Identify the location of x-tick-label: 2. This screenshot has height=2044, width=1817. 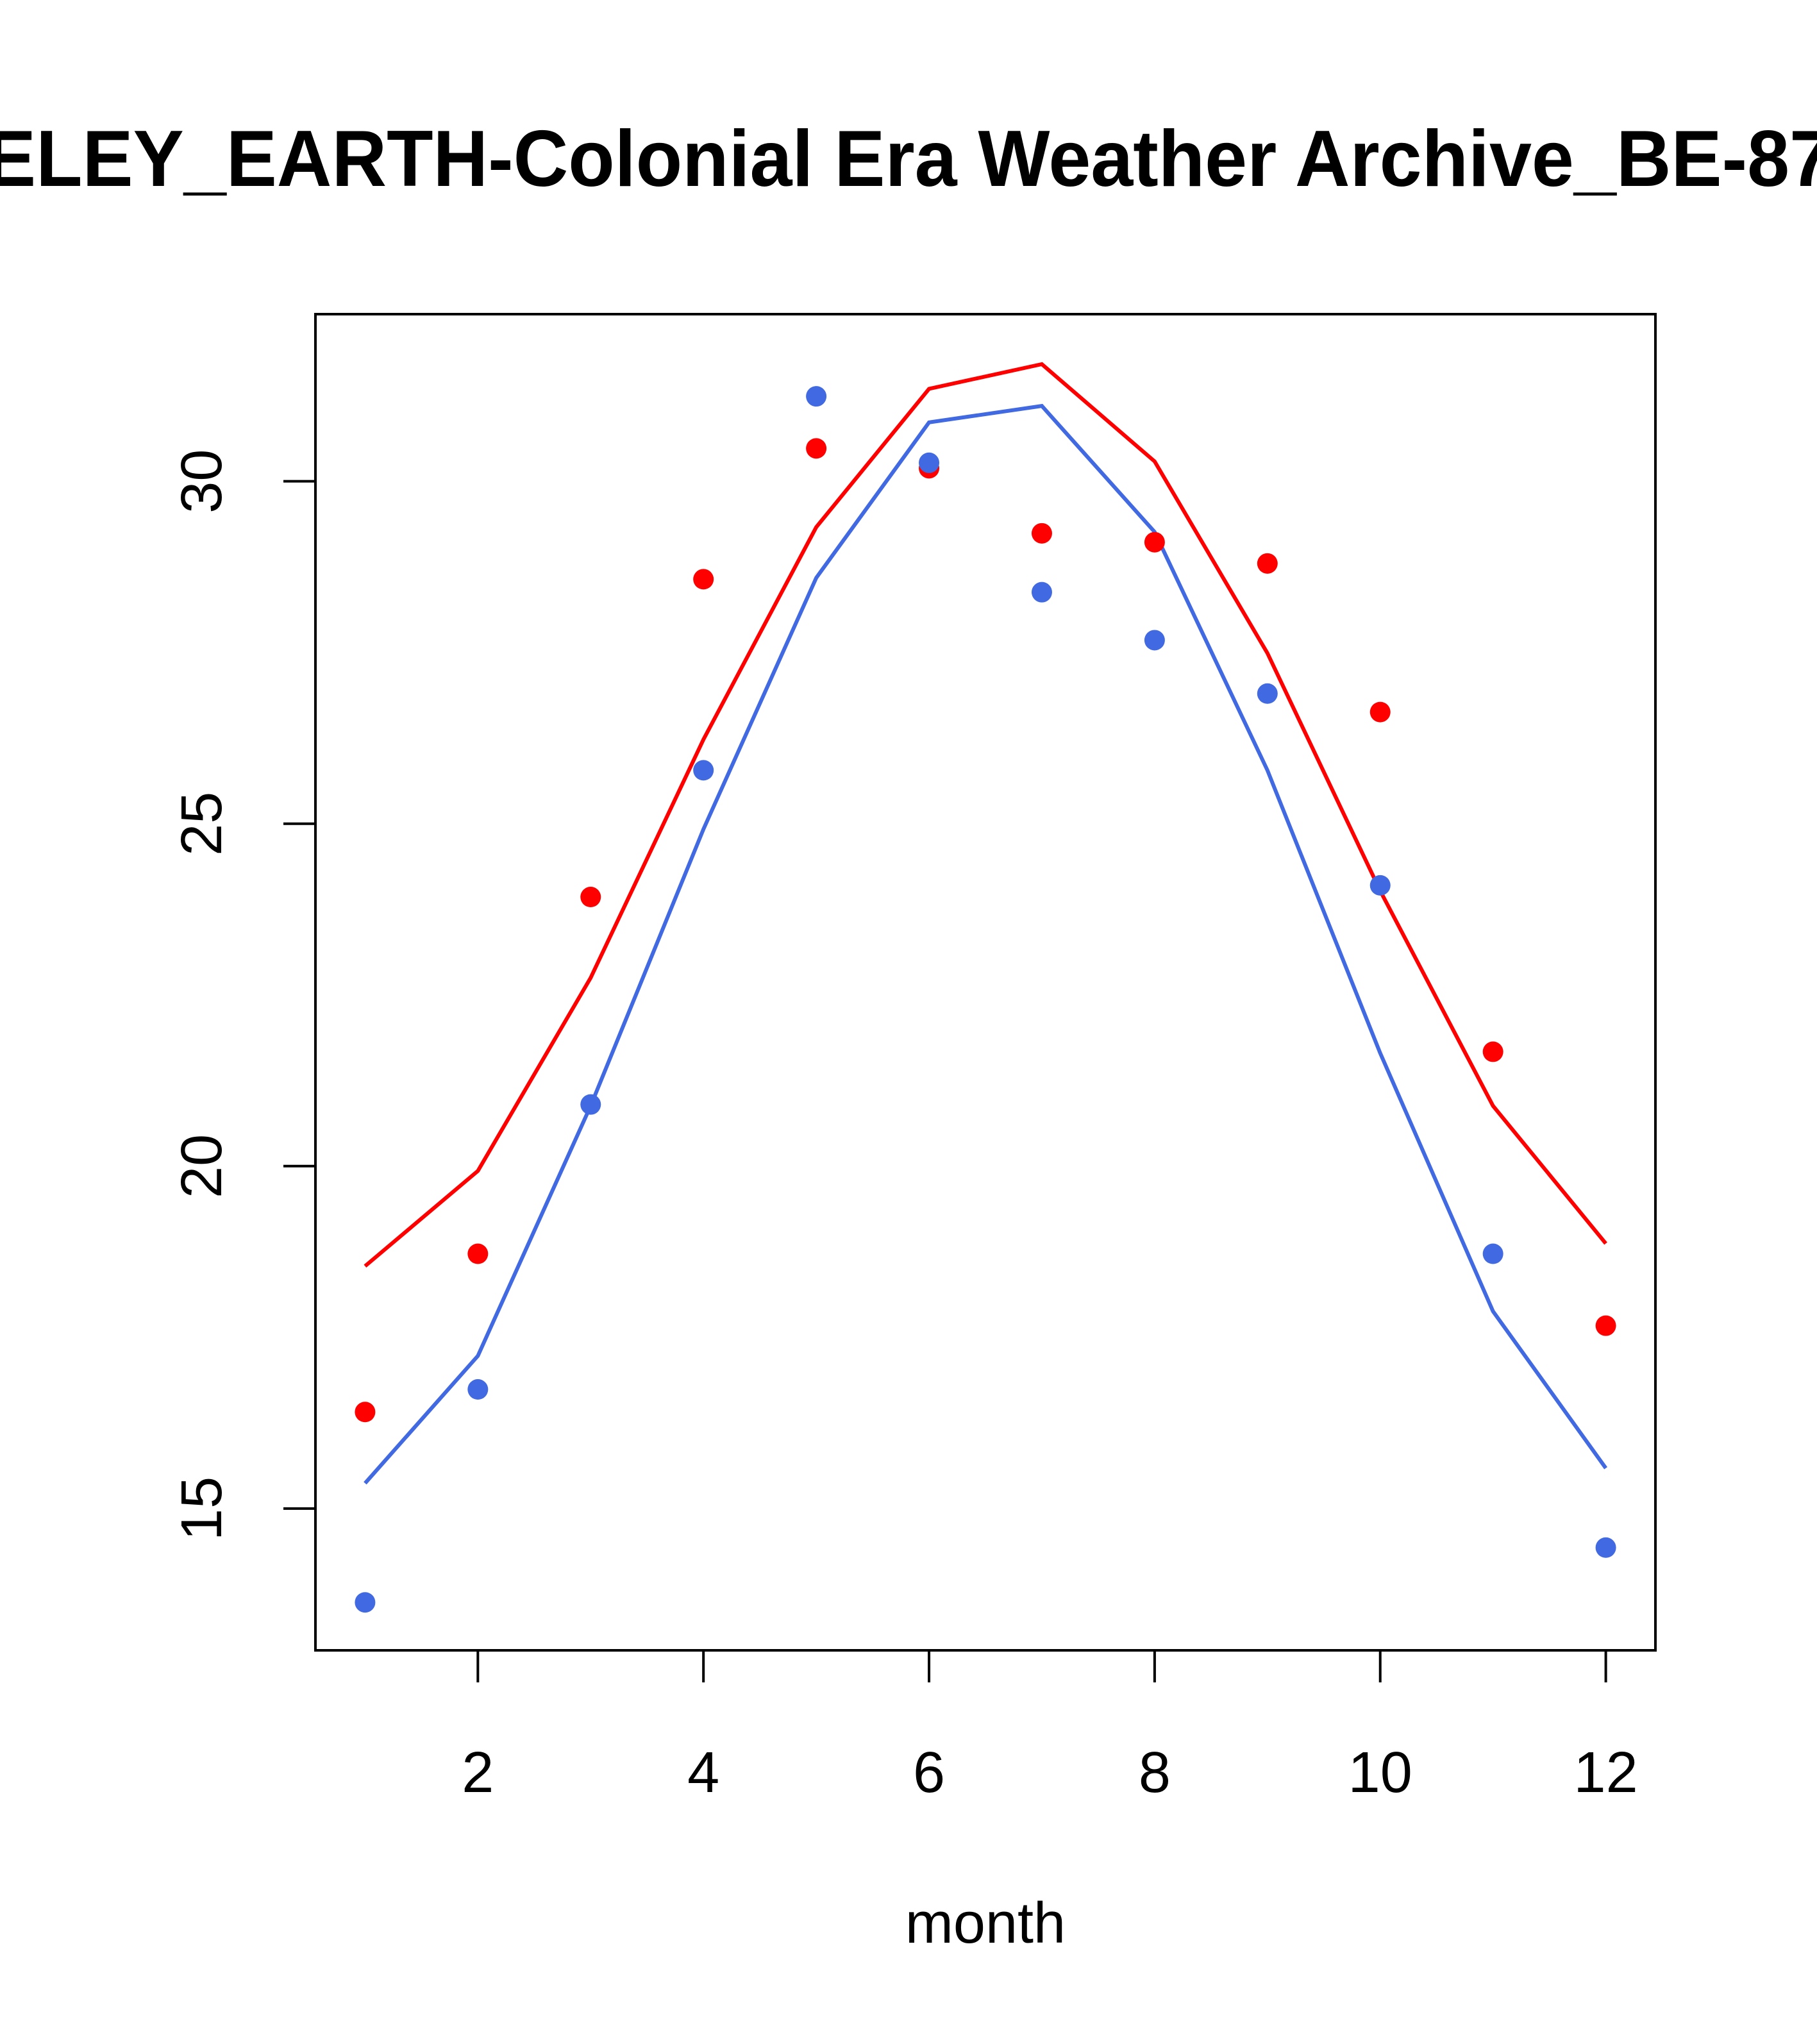
(478, 1773).